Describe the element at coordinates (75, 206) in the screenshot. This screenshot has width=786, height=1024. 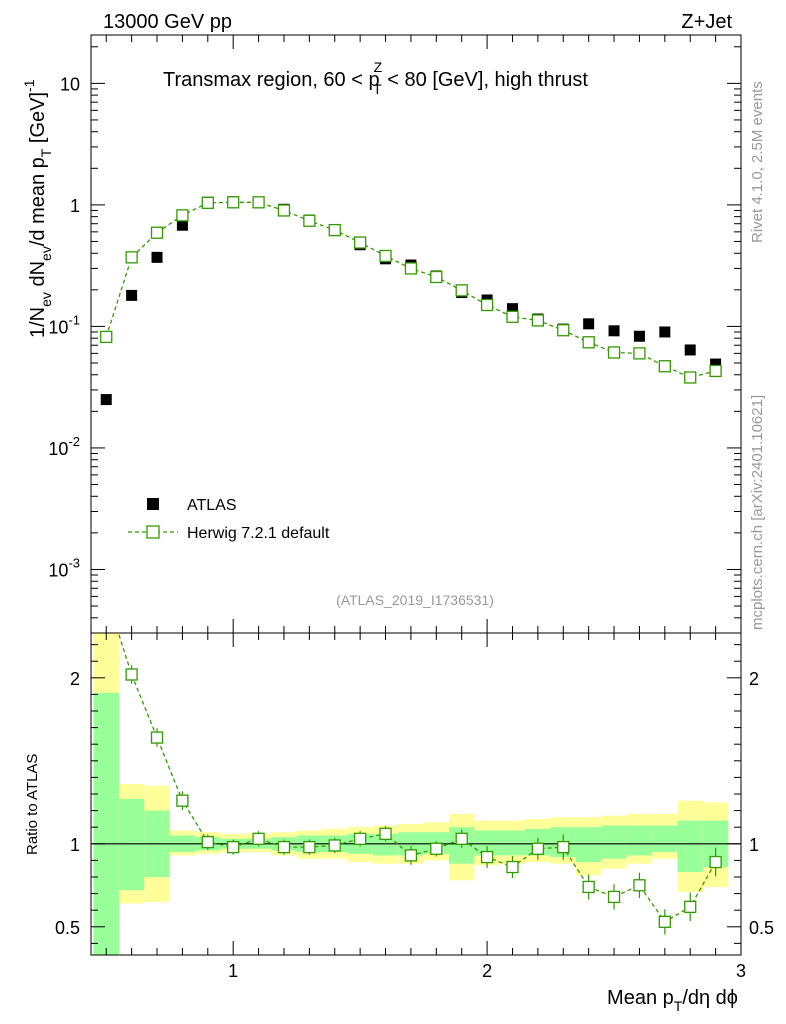
I see `y-tick-label-main: 1` at that location.